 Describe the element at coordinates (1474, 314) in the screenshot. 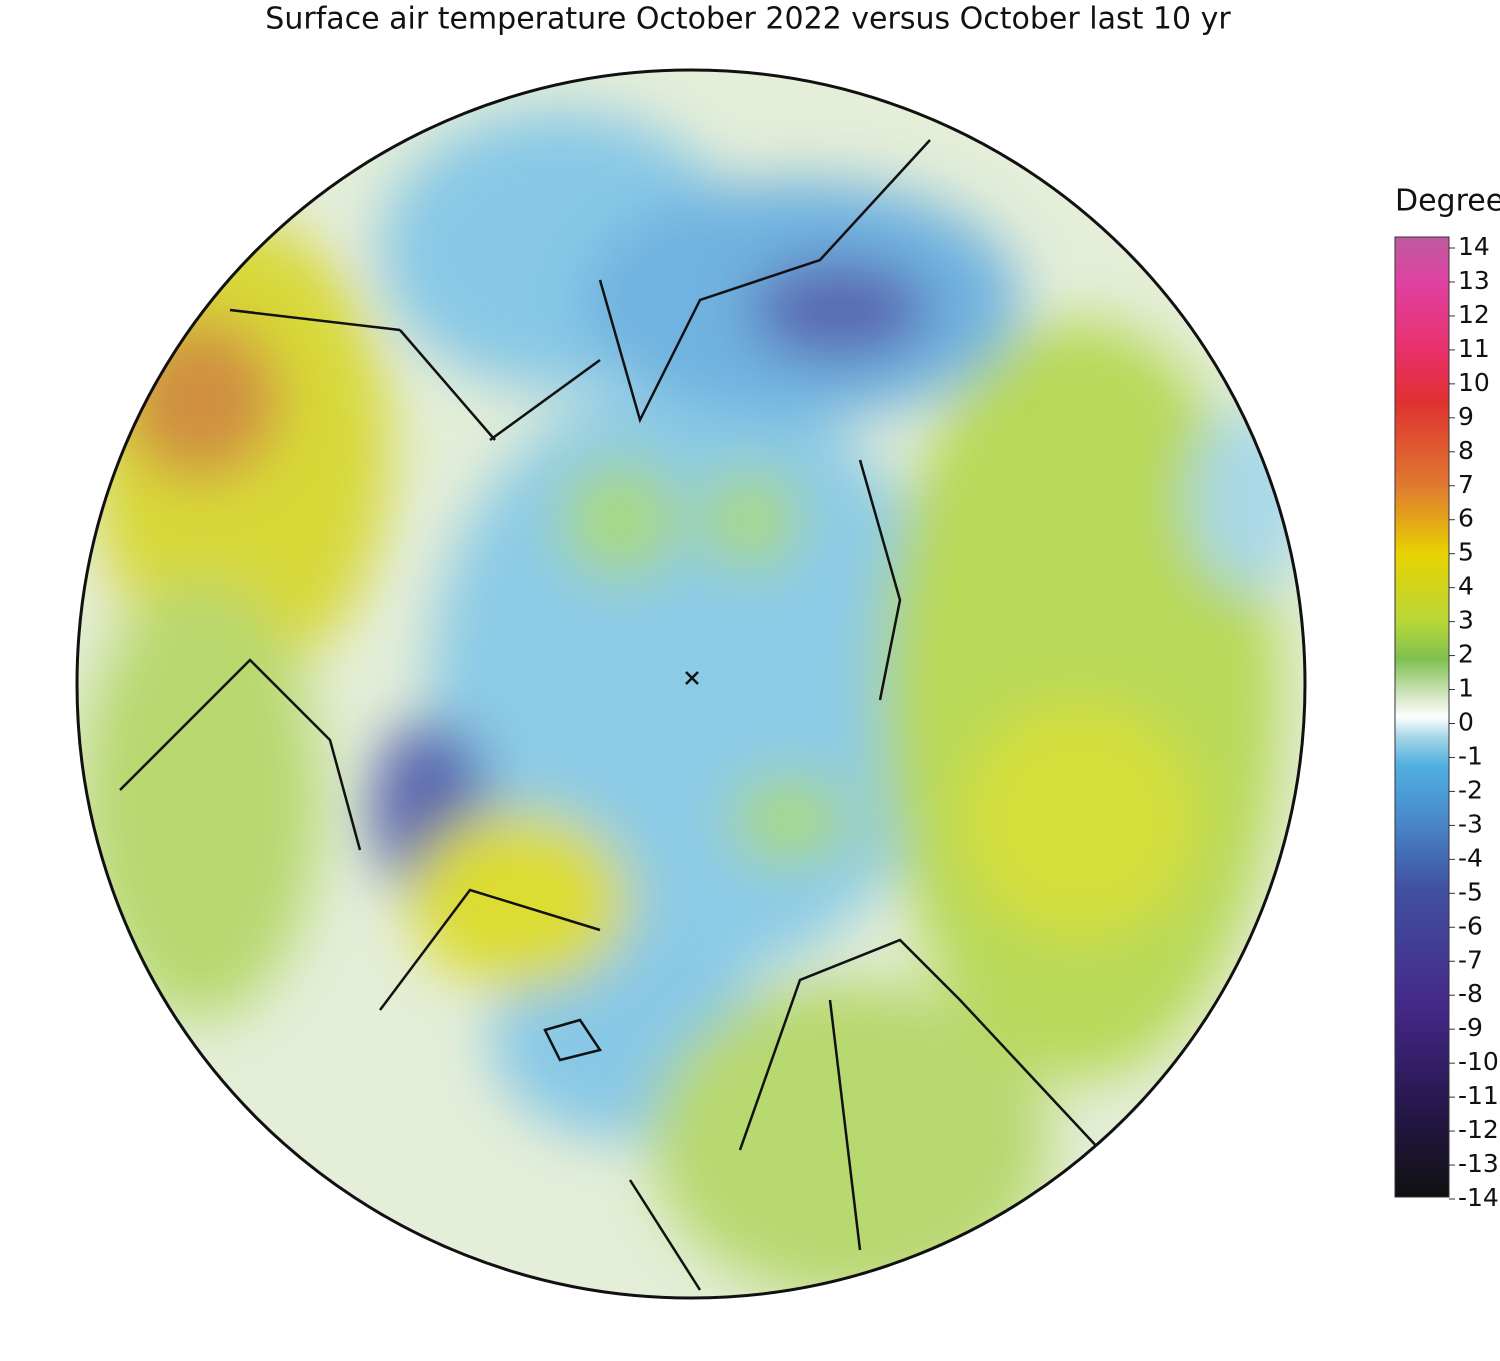

I see `colorbar-tick-label: 12` at that location.